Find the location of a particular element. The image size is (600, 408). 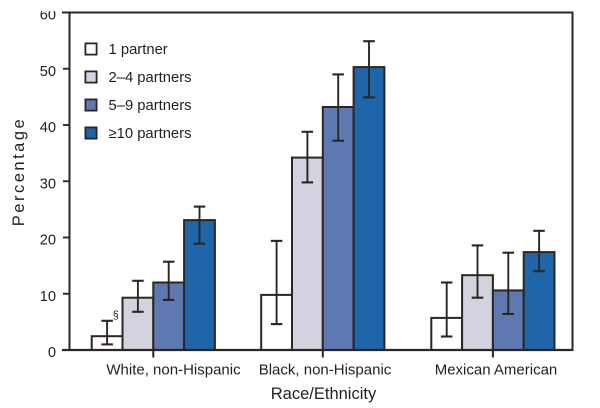

svg-text: ≥10 partners is located at coordinates (150, 134).